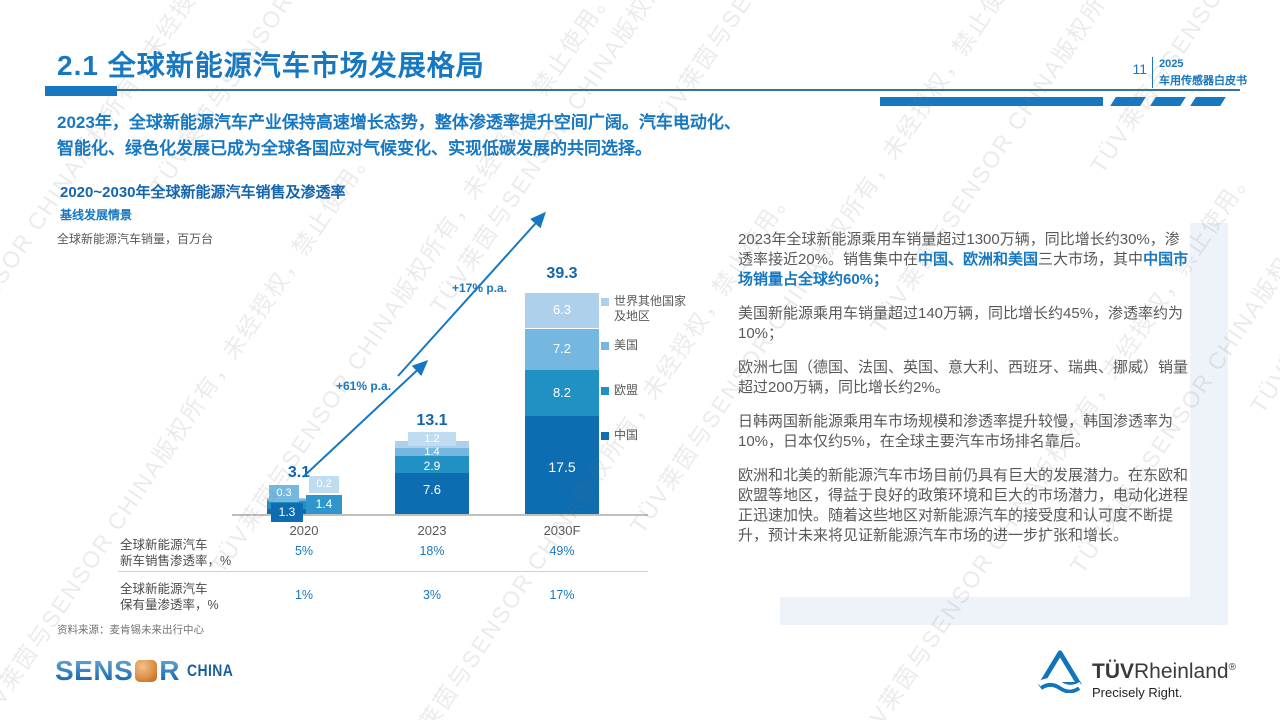  Describe the element at coordinates (304, 512) in the screenshot. I see `bar-segment-2020-中国` at that location.